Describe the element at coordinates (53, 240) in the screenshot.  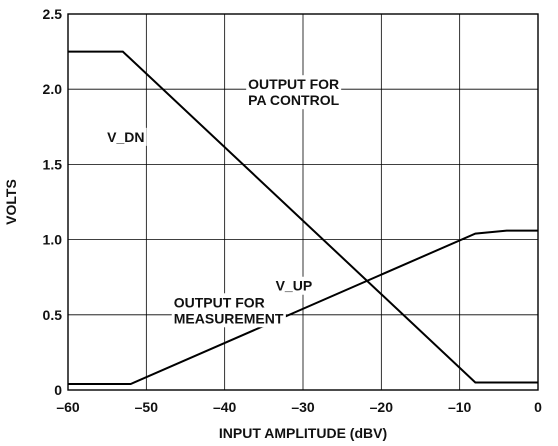
I see `y-tick-label: 1.0` at that location.